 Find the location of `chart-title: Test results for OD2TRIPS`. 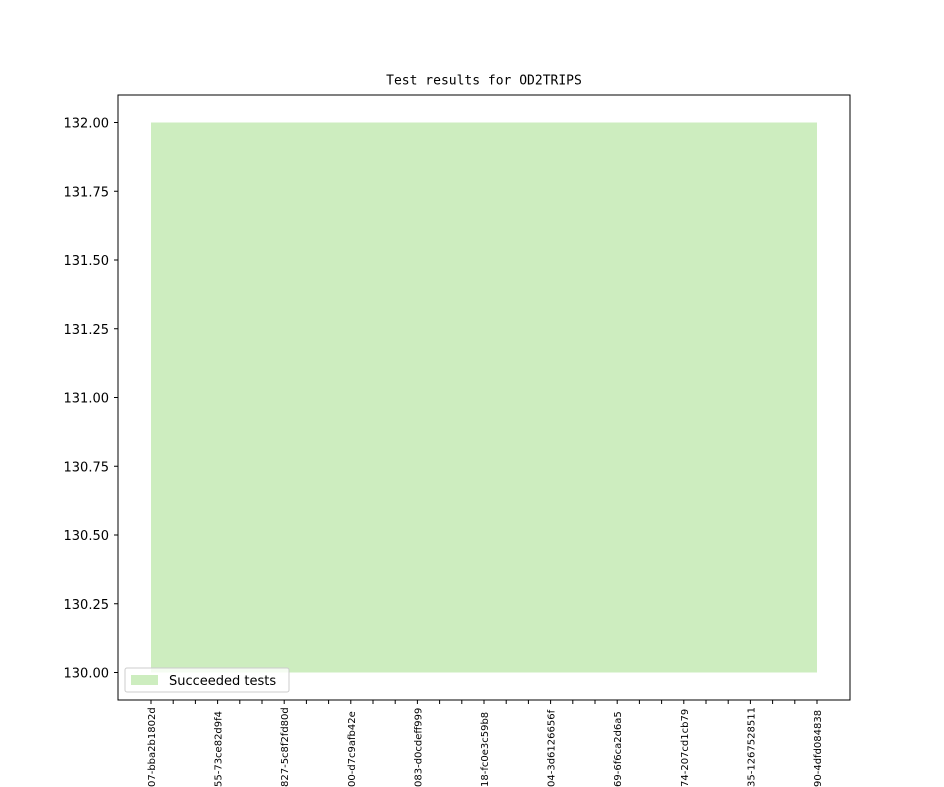

chart-title: Test results for OD2TRIPS is located at coordinates (484, 81).